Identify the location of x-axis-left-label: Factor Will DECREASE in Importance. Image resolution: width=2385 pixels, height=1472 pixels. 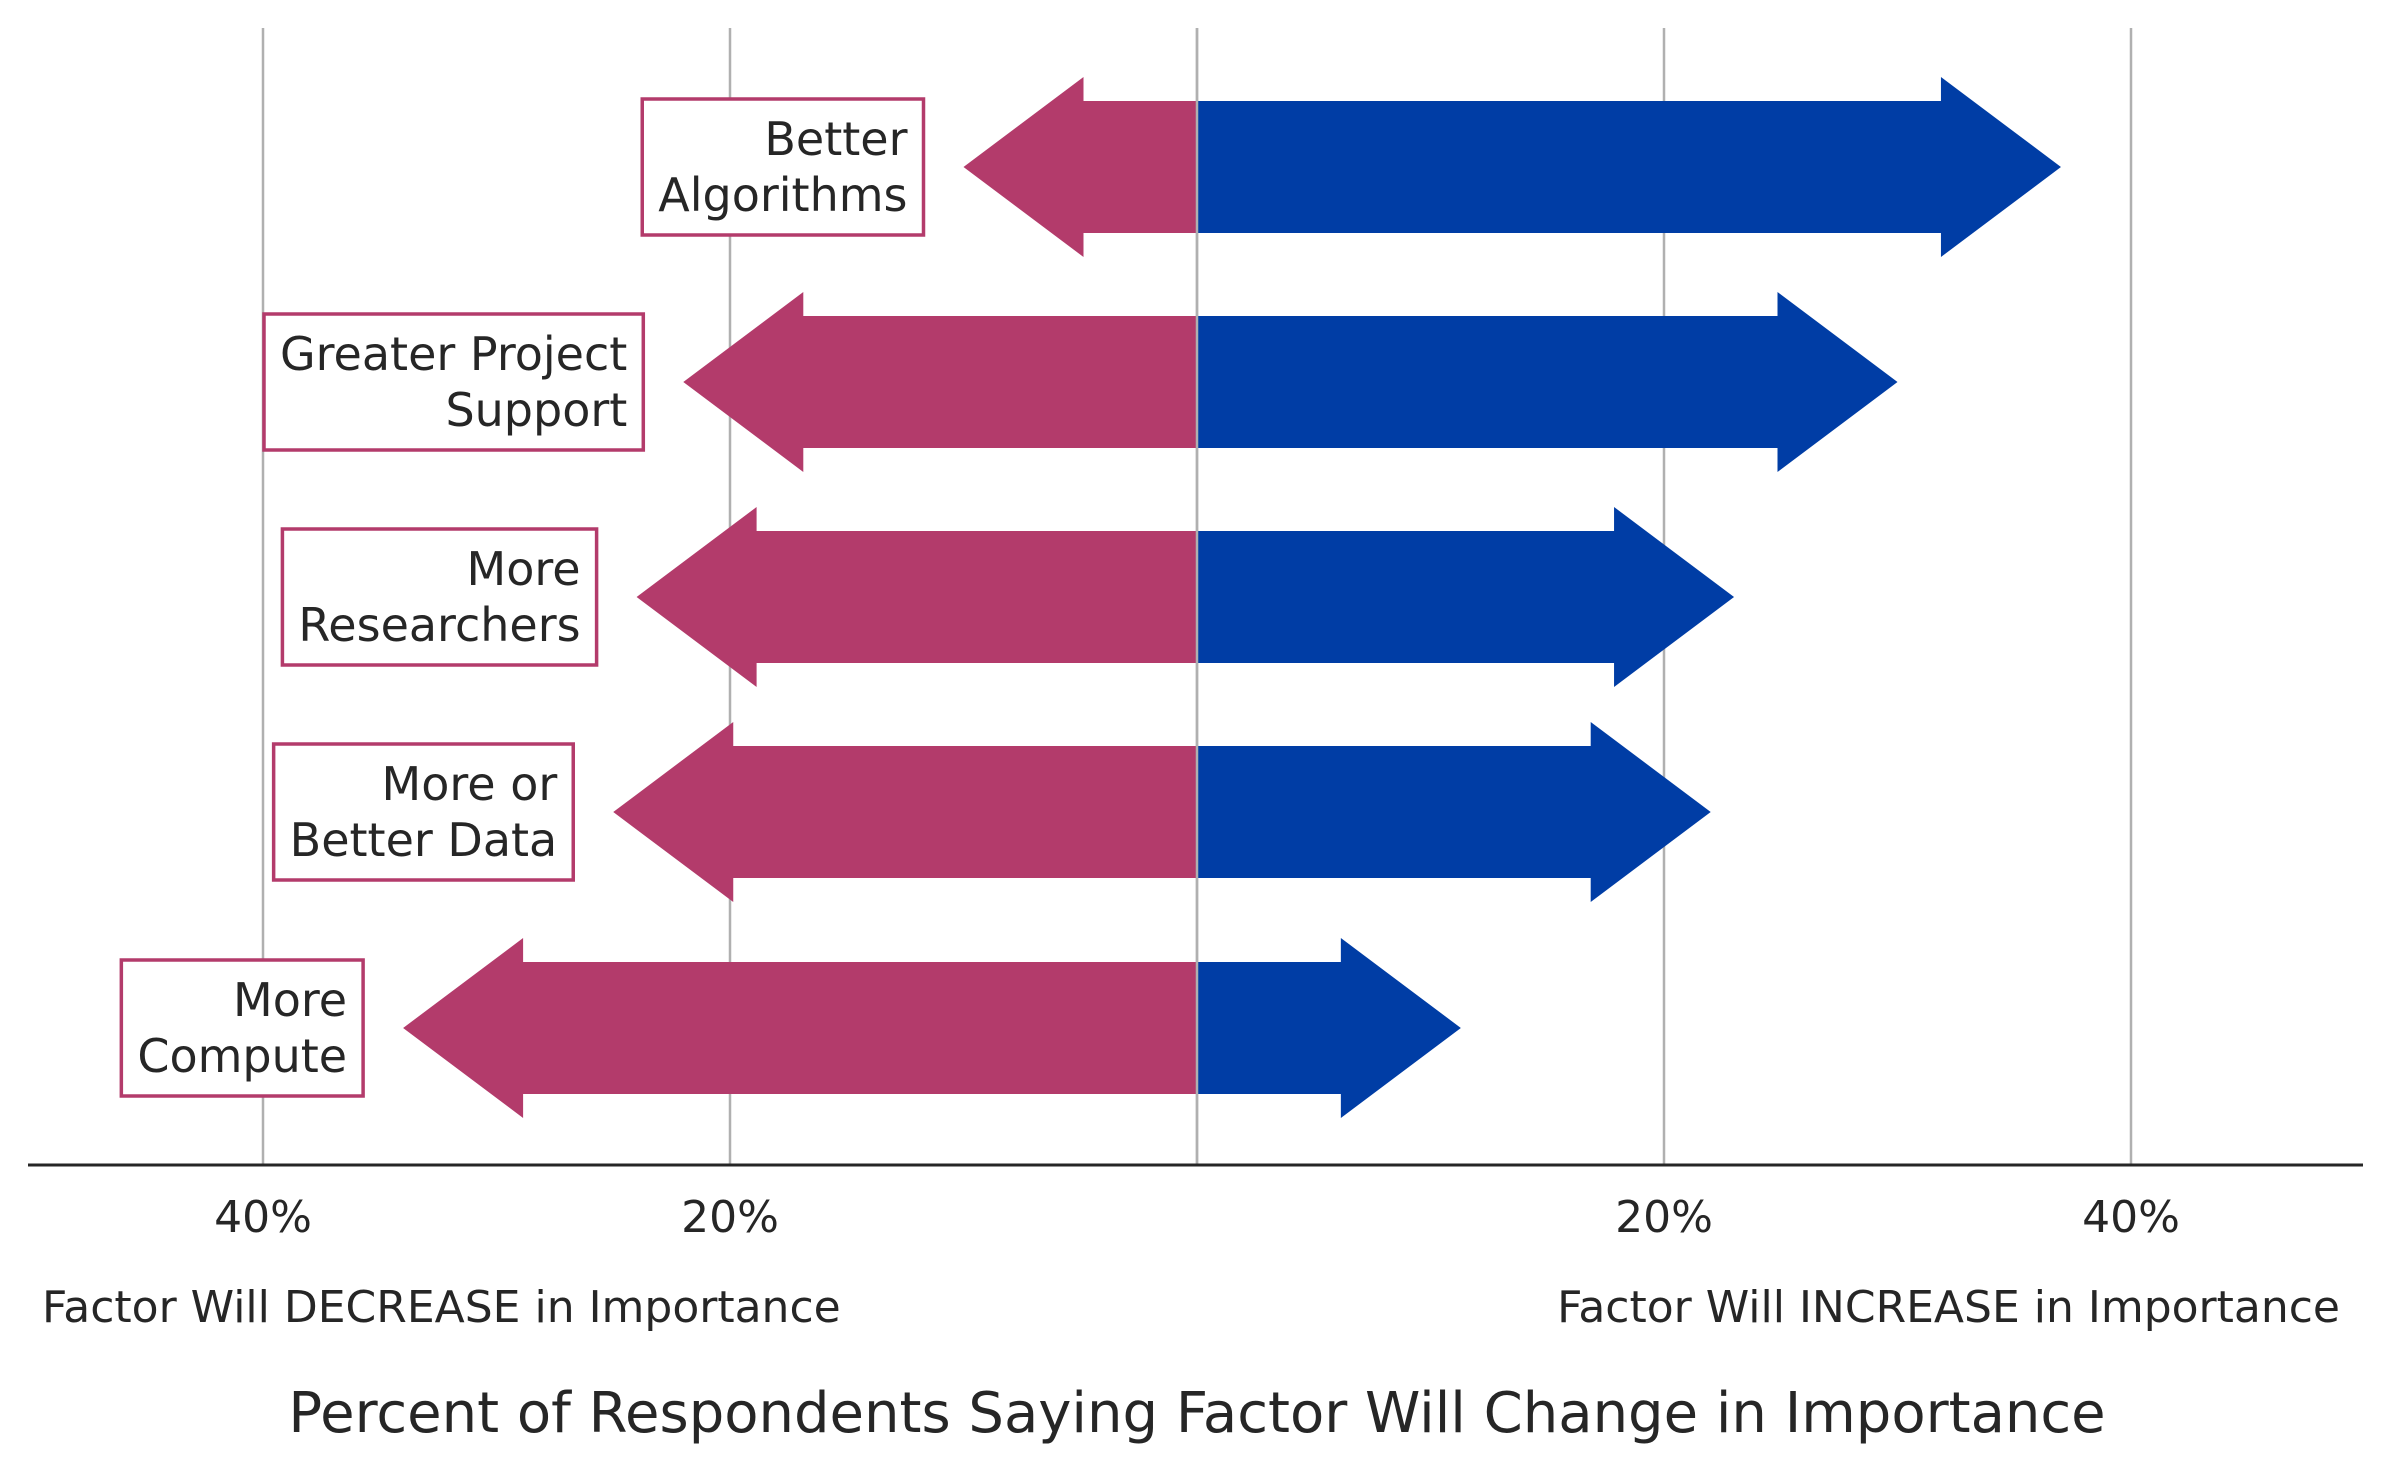
(441, 1307).